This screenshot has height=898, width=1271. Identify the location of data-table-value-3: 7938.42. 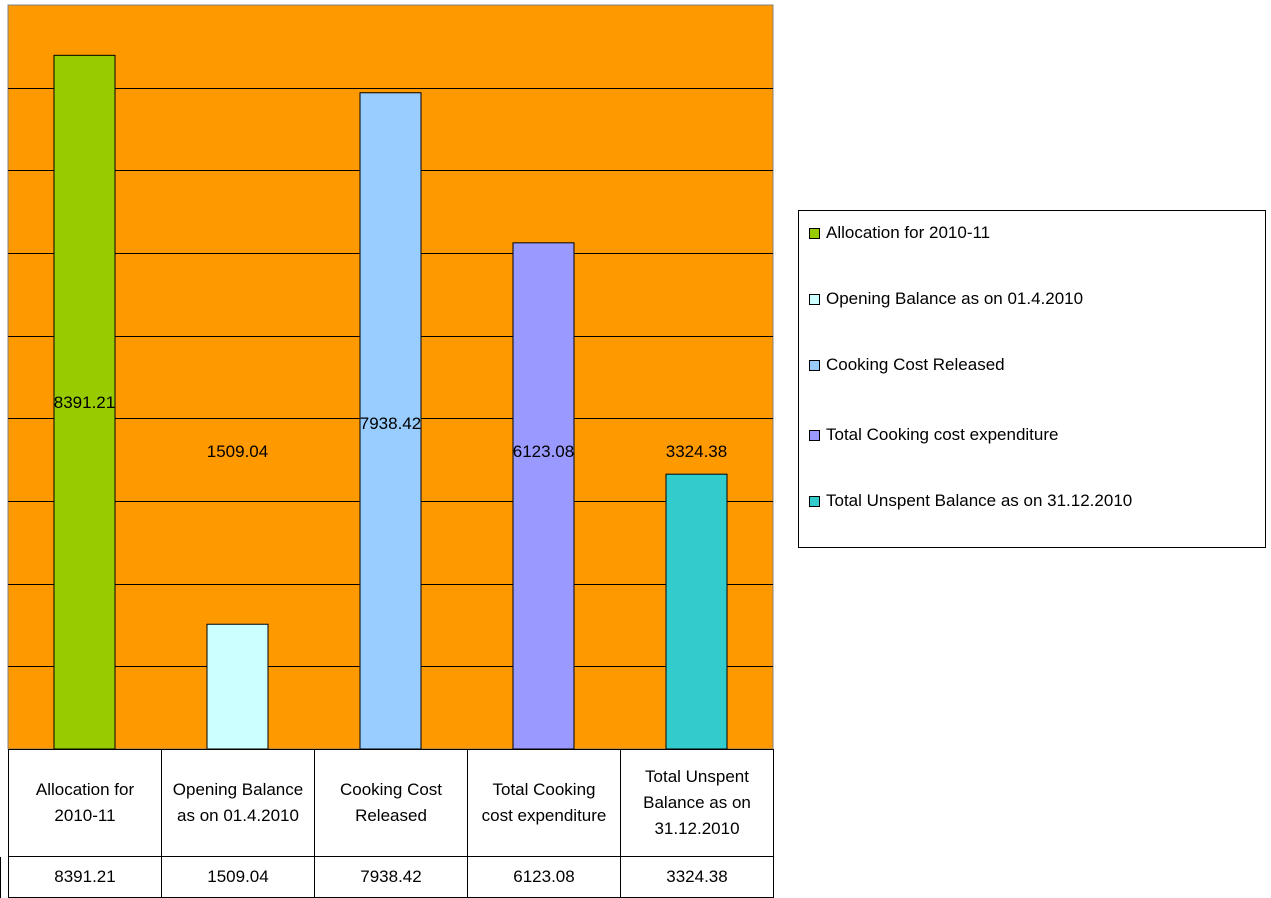
(391, 877).